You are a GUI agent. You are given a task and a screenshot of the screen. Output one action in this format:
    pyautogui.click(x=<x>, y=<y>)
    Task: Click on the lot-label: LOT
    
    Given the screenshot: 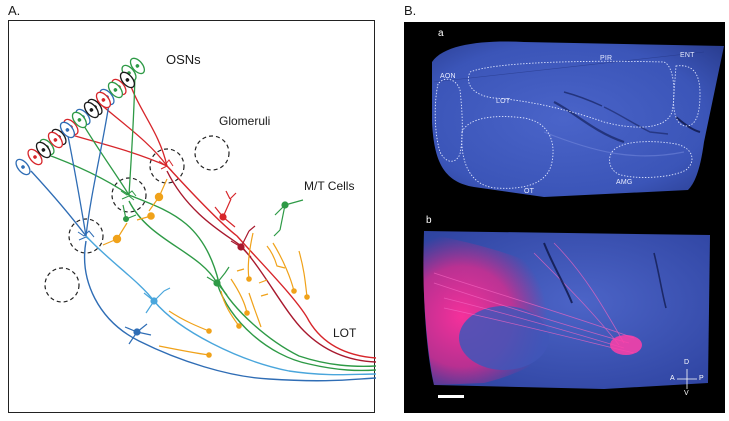 What is the action you would take?
    pyautogui.click(x=345, y=333)
    